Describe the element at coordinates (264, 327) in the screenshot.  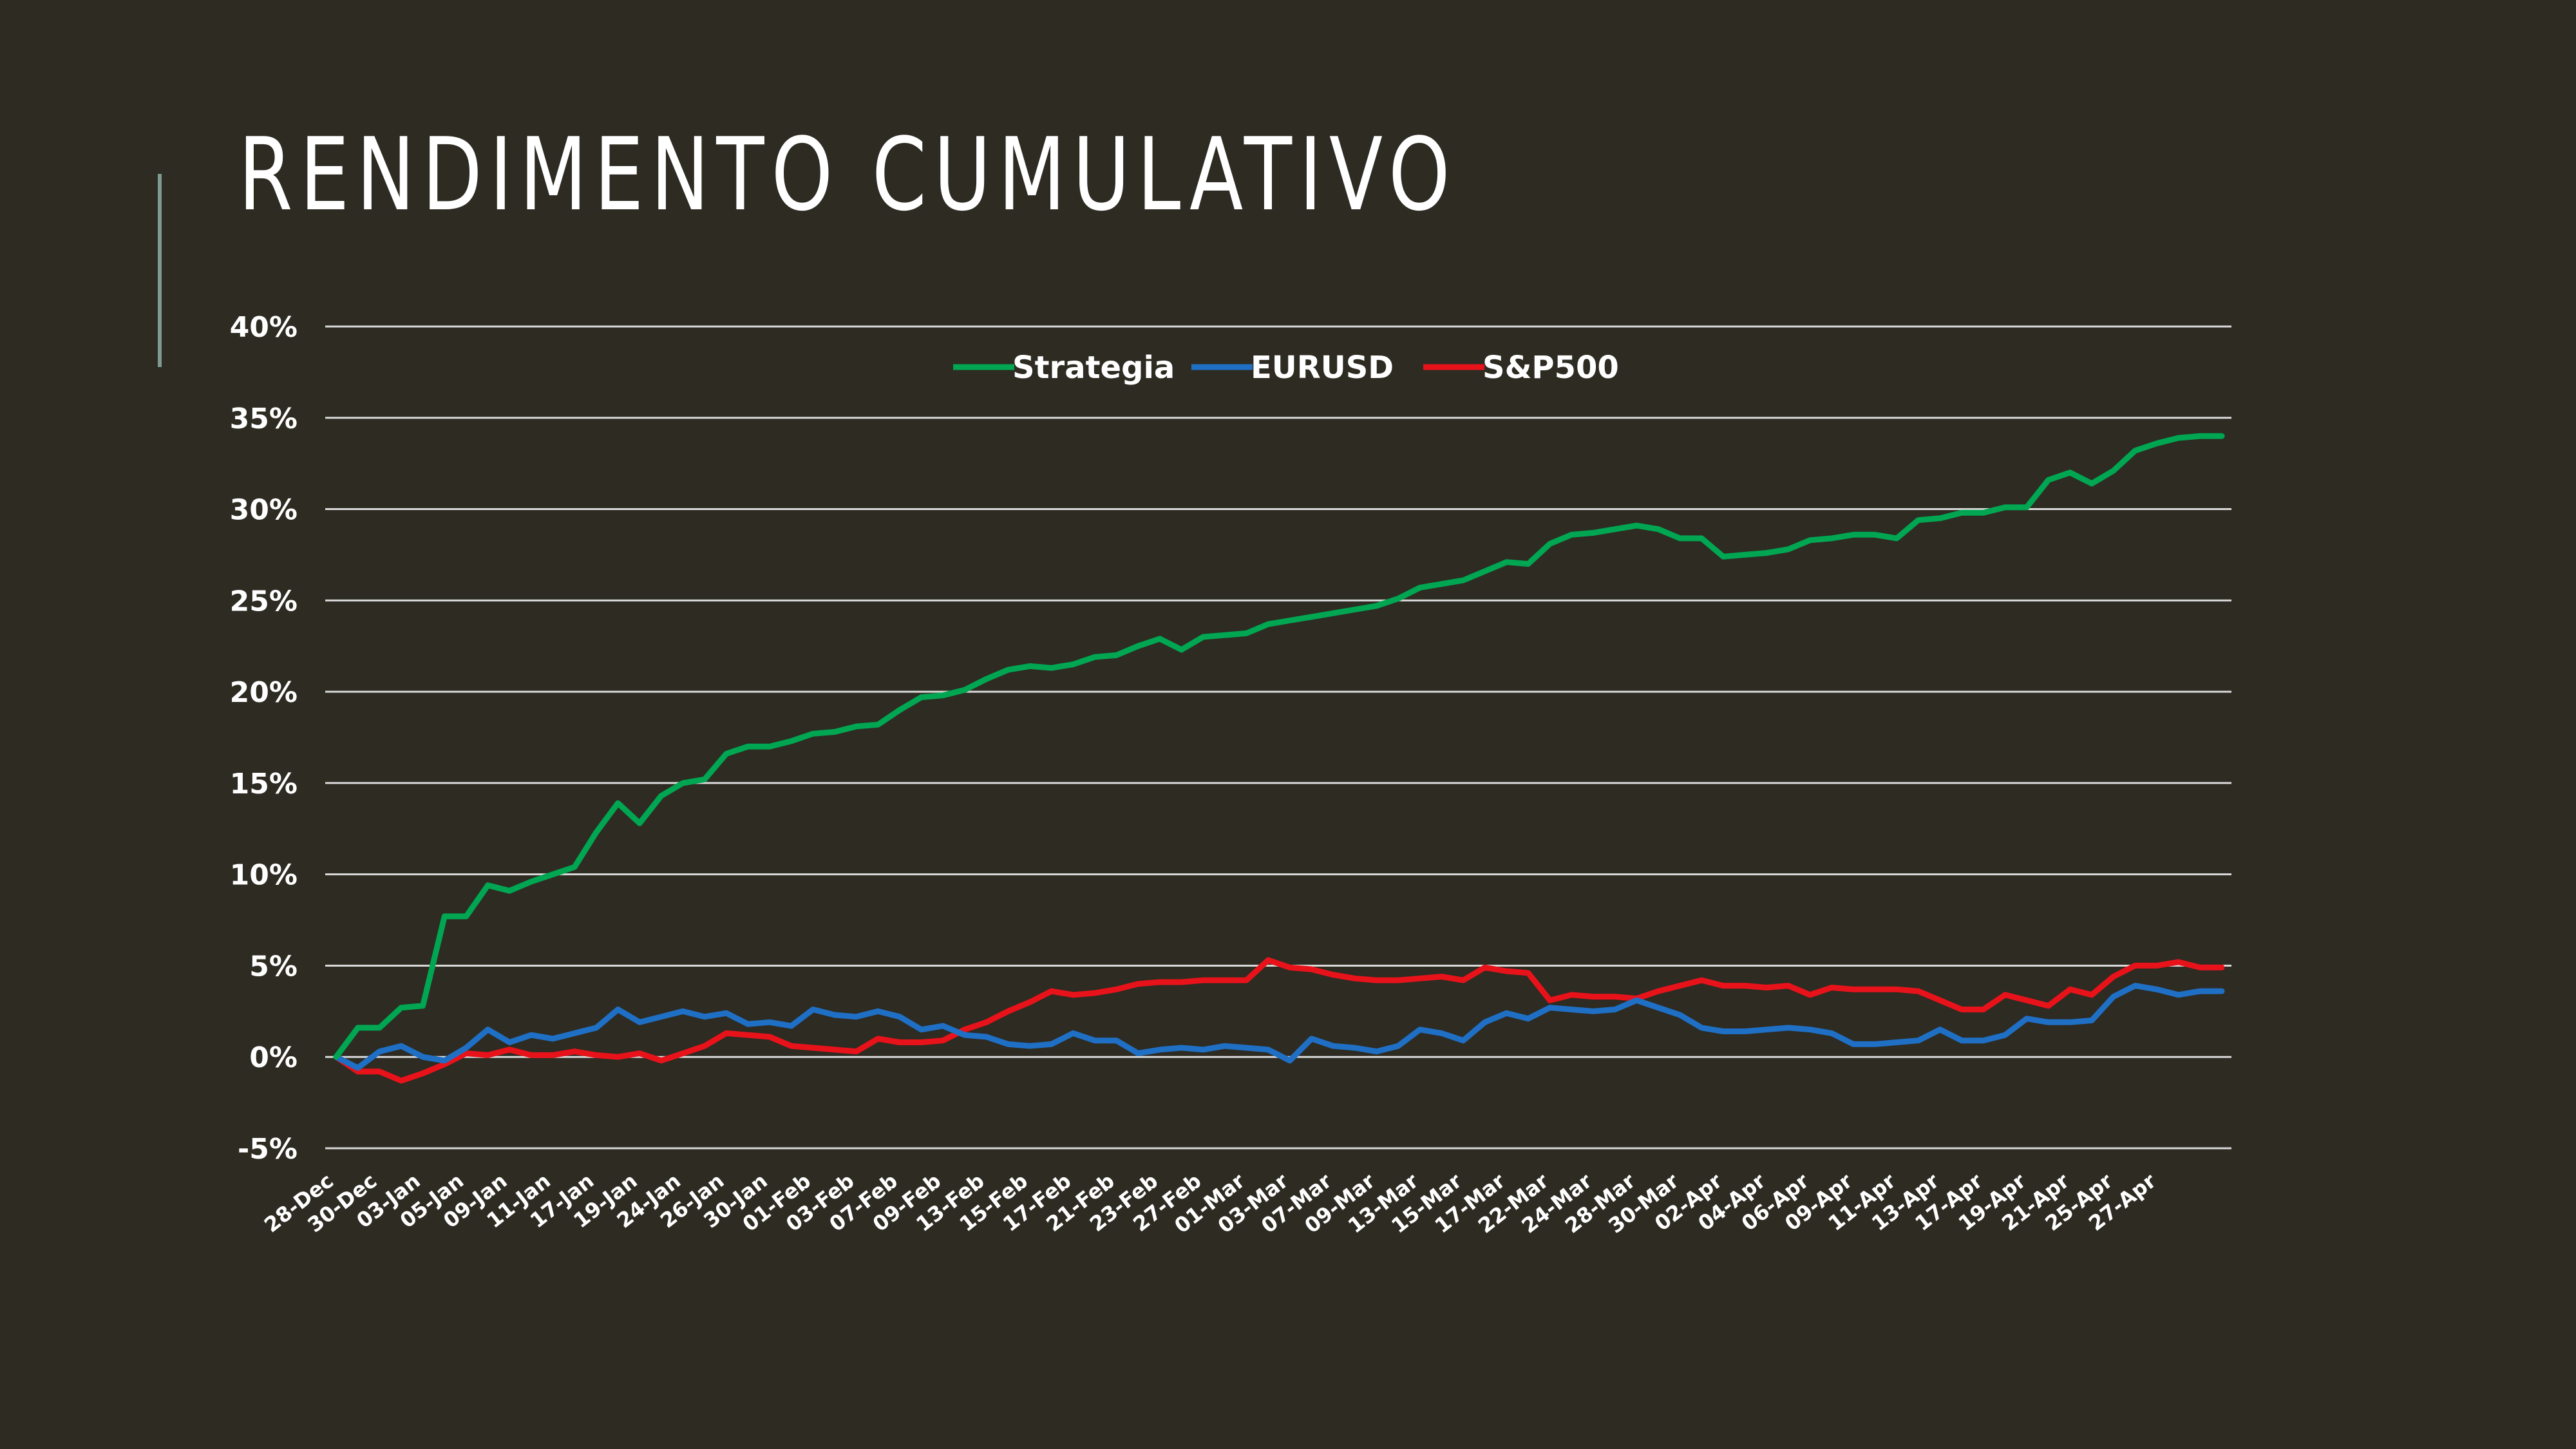
I see `y-tick-label: 40%` at that location.